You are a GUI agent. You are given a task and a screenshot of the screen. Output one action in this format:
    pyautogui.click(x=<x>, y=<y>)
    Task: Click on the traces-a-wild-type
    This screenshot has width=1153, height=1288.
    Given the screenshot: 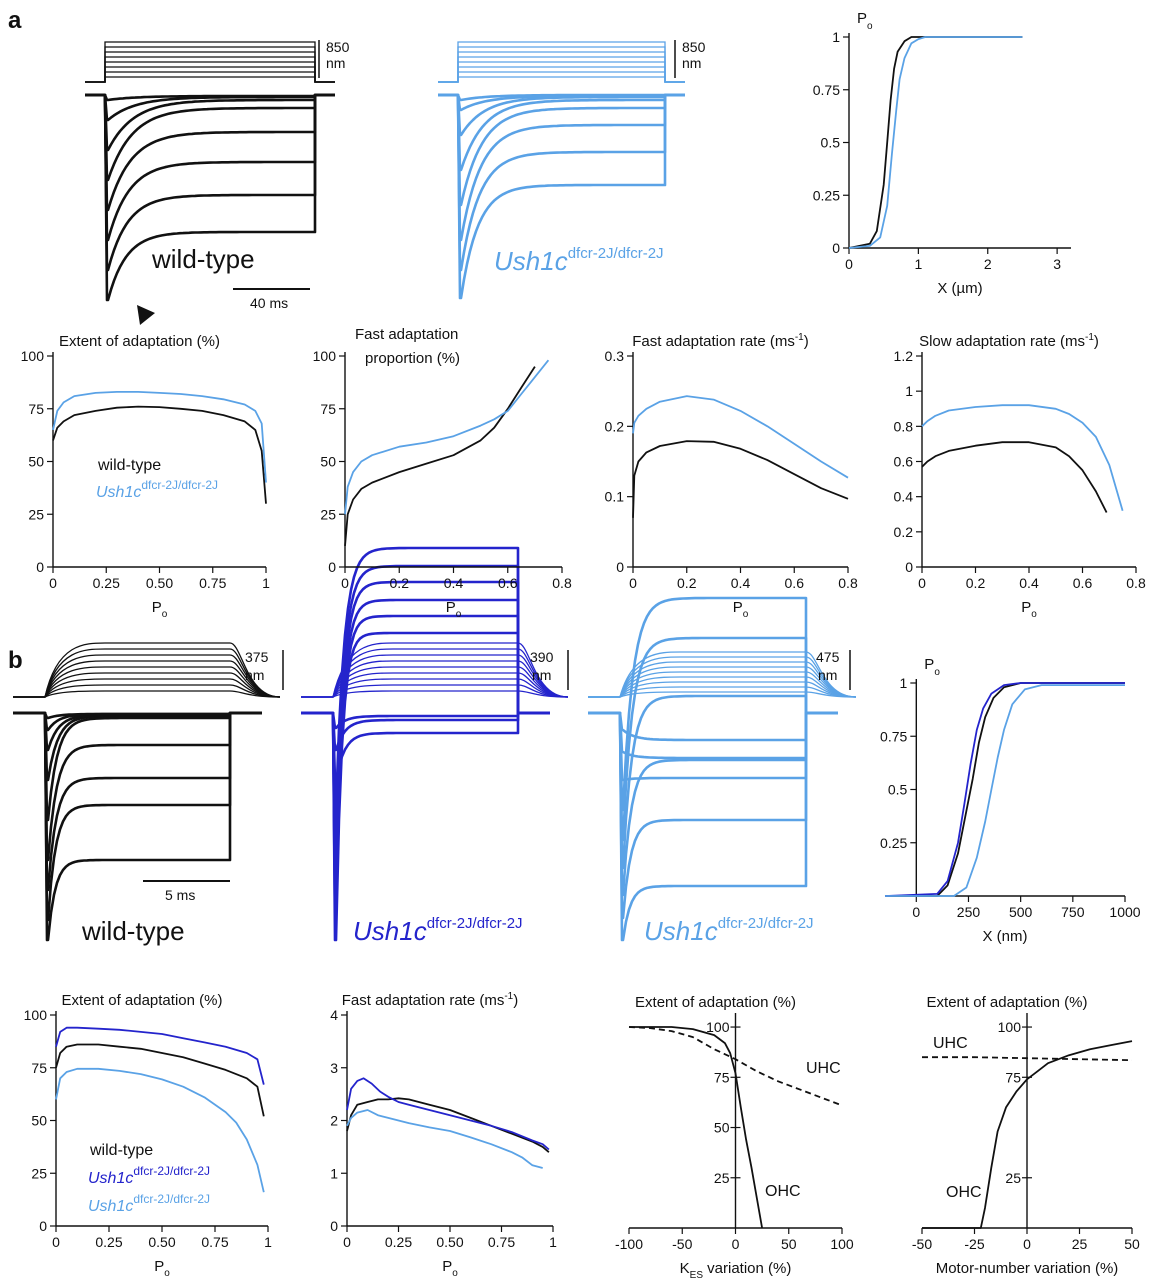 What is the action you would take?
    pyautogui.click(x=210, y=171)
    